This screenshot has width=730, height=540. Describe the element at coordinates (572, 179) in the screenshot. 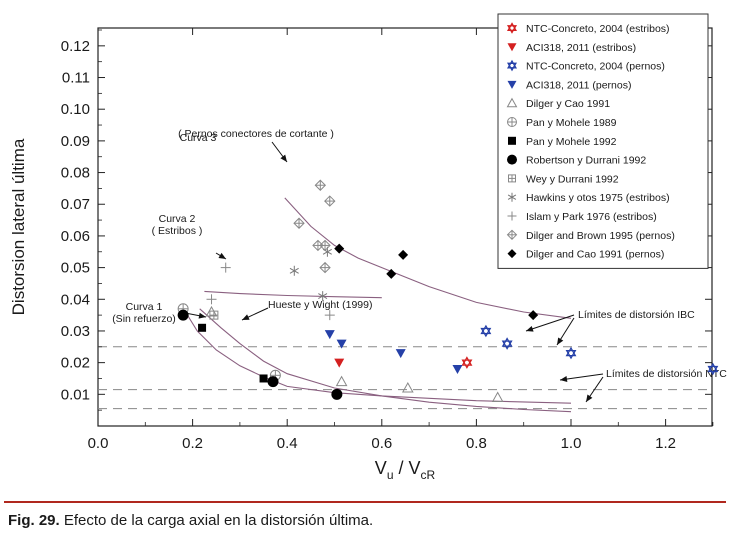

I see `legend-label-8: Wey y Durrani 1992` at that location.